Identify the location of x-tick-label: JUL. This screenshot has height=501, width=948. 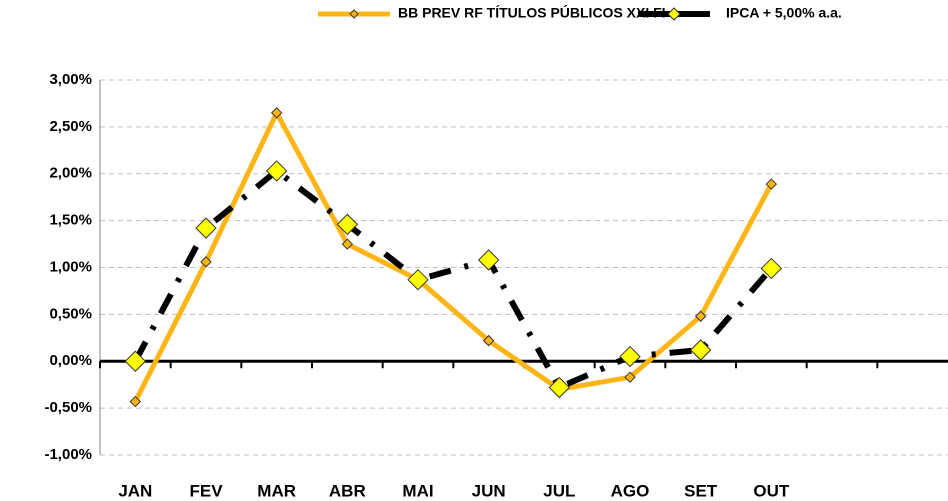
(559, 490).